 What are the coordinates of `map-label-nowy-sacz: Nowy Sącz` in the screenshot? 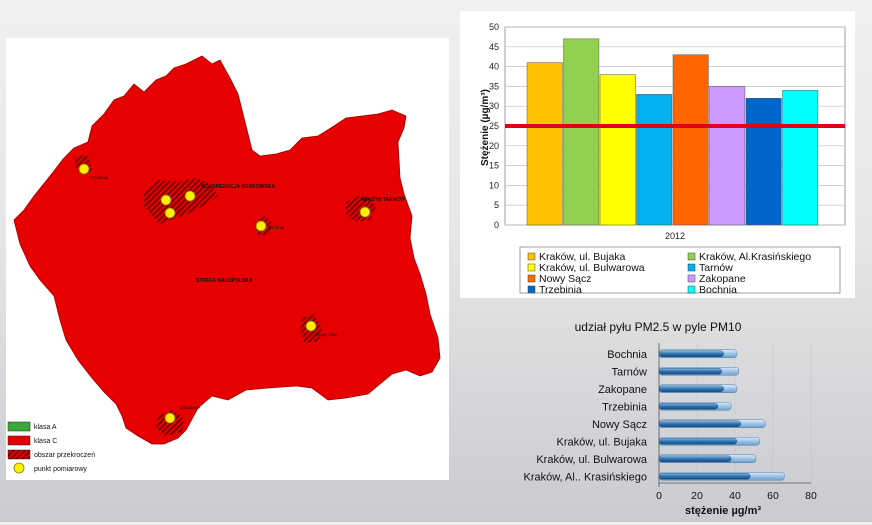 It's located at (327, 334).